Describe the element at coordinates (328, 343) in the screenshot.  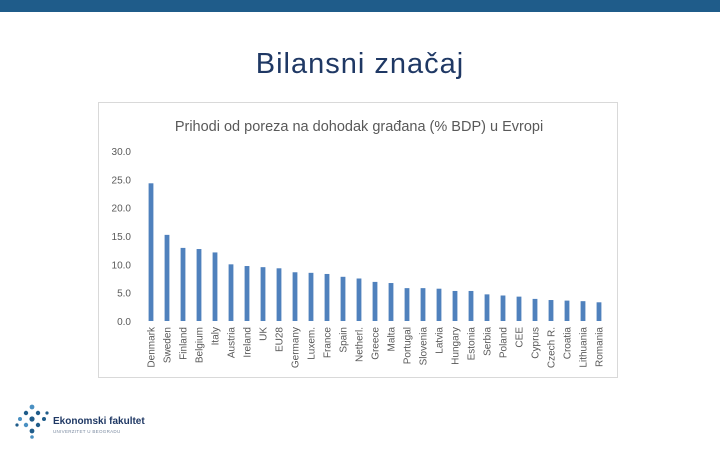
I see `x-tick-label-11: France` at that location.